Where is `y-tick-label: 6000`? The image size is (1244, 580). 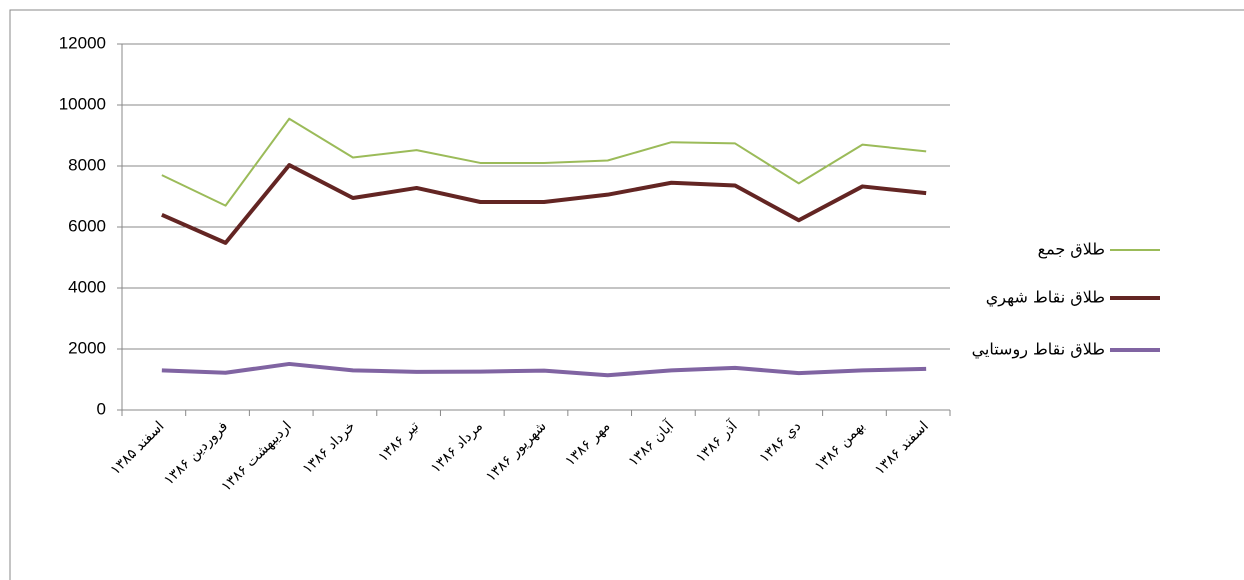 y-tick-label: 6000 is located at coordinates (87, 225).